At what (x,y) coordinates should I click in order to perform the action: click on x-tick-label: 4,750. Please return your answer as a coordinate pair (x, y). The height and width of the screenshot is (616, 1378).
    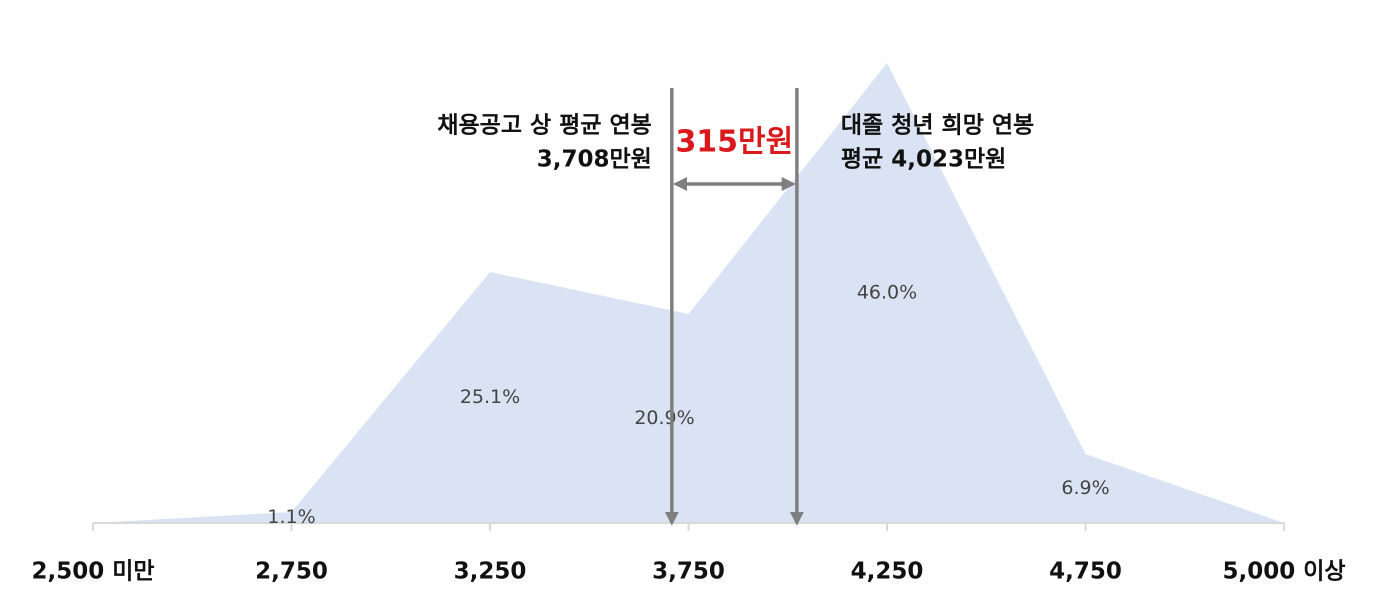
    Looking at the image, I should click on (1085, 572).